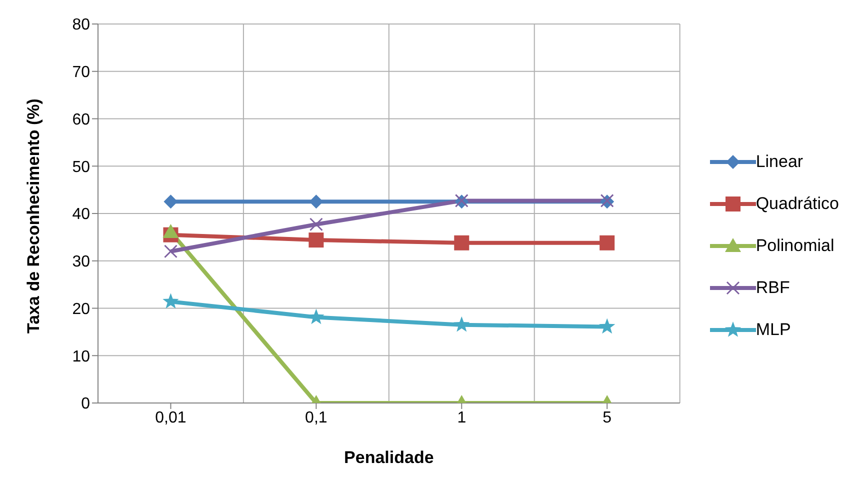  What do you see at coordinates (81, 73) in the screenshot?
I see `y-tick-label: 70` at bounding box center [81, 73].